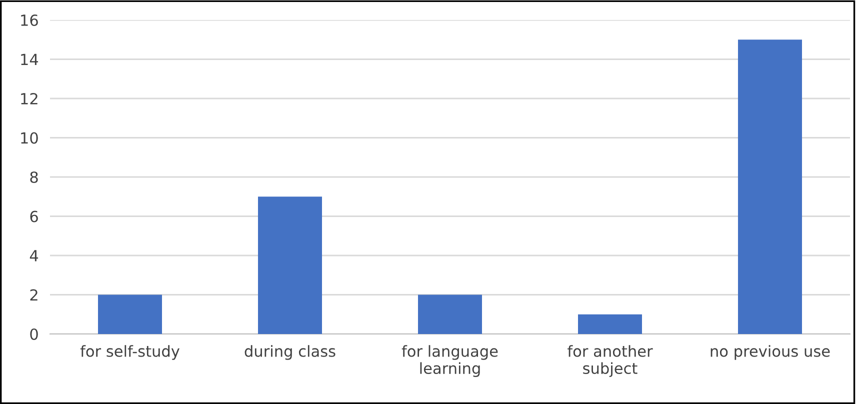 The width and height of the screenshot is (856, 404). I want to click on y-tick-label: 4, so click(34, 256).